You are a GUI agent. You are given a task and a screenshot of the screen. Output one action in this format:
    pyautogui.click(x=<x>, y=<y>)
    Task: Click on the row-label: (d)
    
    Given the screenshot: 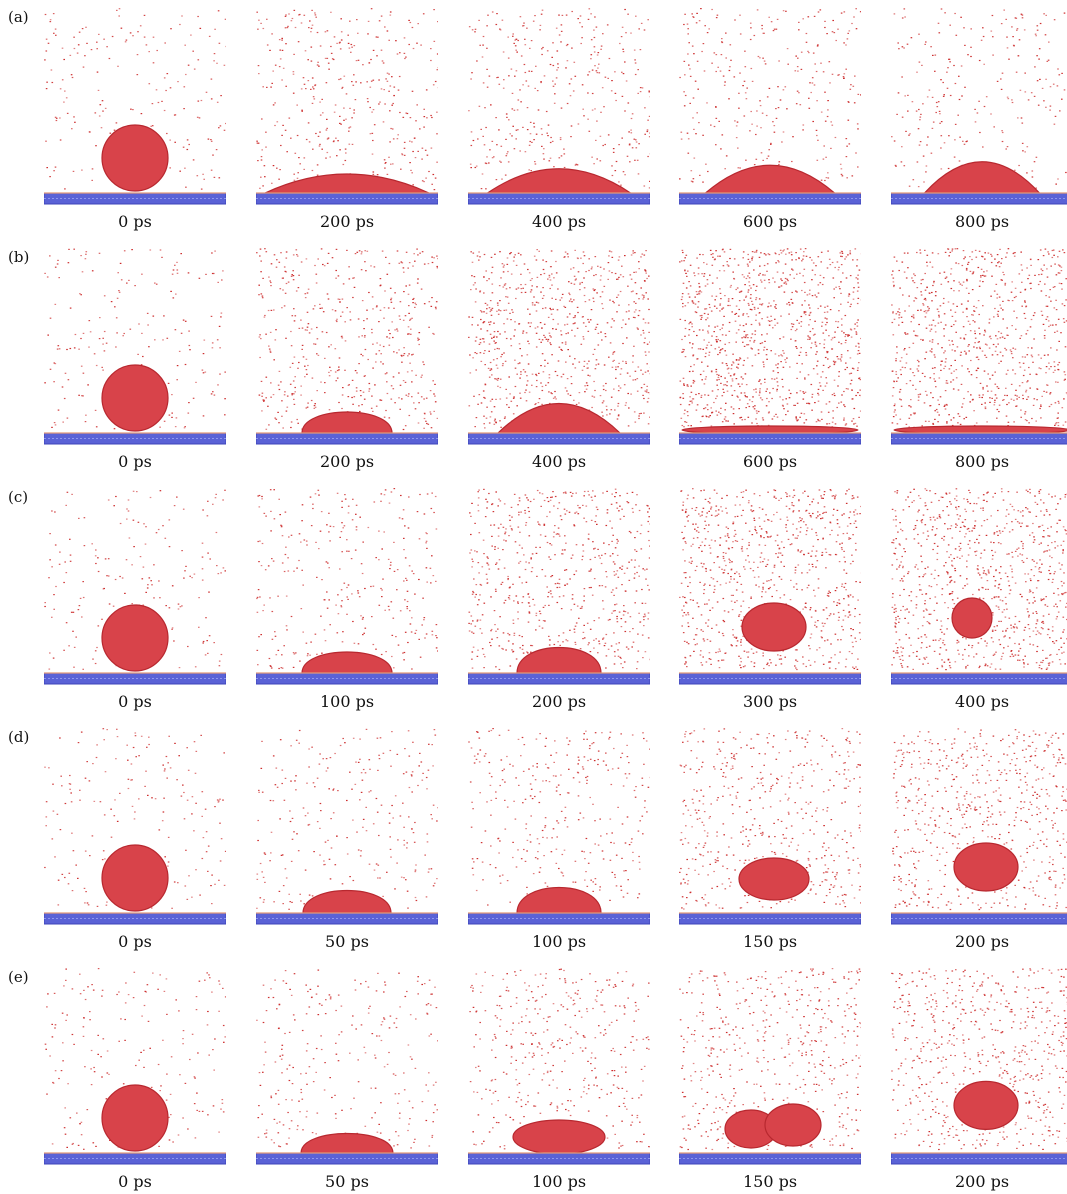 What is the action you would take?
    pyautogui.click(x=19, y=737)
    